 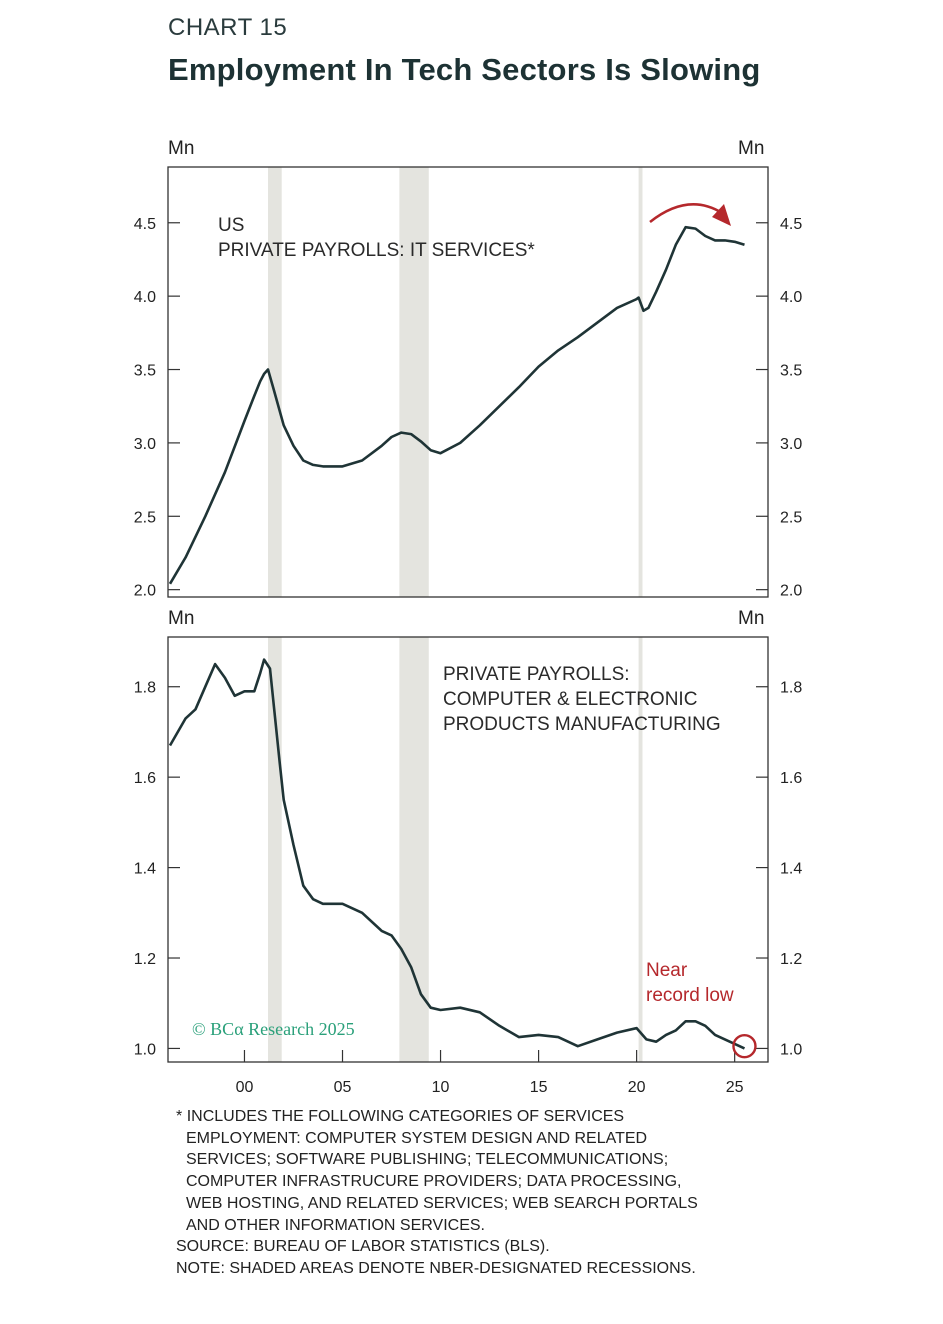 What do you see at coordinates (791, 869) in the screenshot?
I see `bottom-ytick-label-right-2: 1.4` at bounding box center [791, 869].